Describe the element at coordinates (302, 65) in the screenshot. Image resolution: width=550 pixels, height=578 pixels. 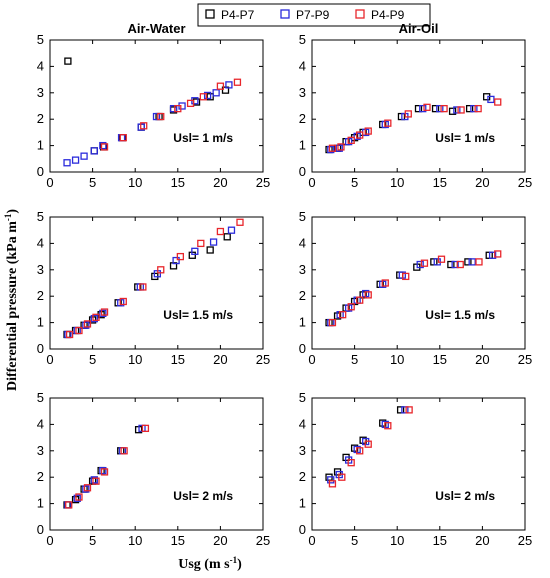
I see `y-tick-label: 4` at that location.